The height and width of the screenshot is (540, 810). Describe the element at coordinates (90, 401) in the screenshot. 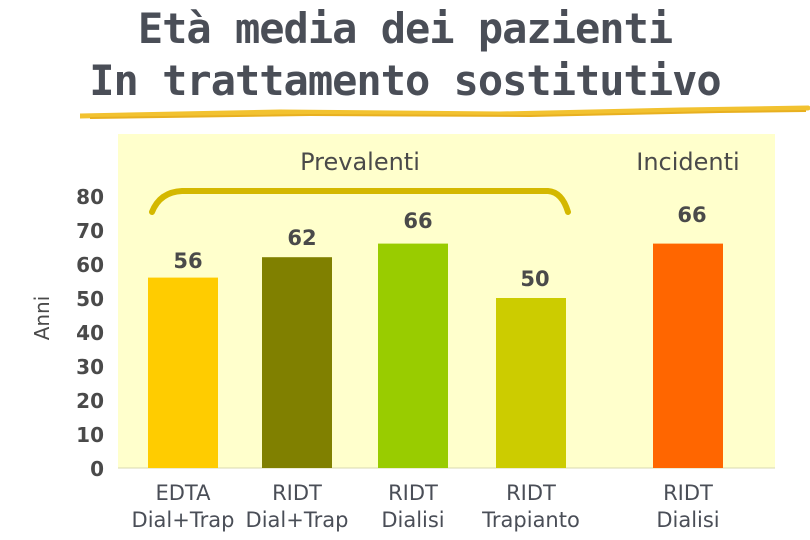

I see `y-tick-label: 20` at that location.